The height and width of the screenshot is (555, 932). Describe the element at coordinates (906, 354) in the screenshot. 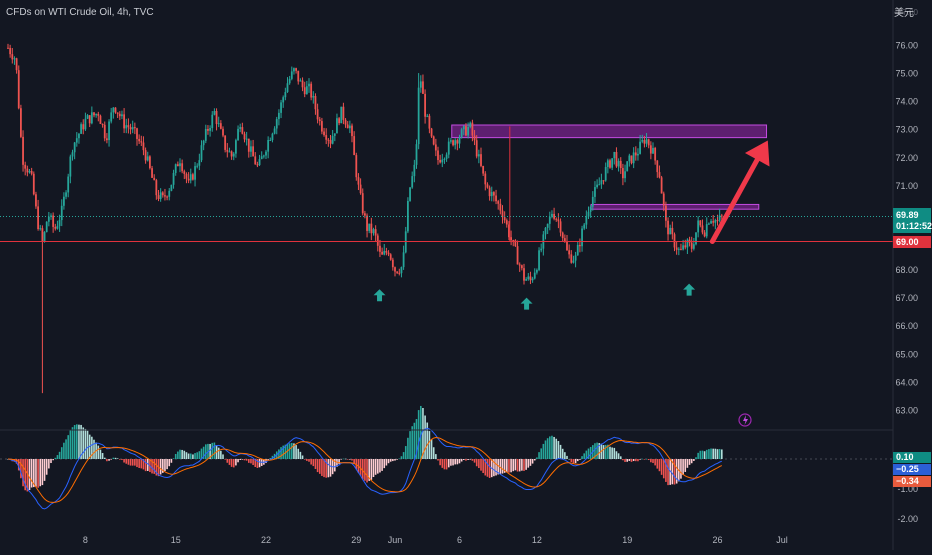

I see `price-tick-label: 65.00` at that location.